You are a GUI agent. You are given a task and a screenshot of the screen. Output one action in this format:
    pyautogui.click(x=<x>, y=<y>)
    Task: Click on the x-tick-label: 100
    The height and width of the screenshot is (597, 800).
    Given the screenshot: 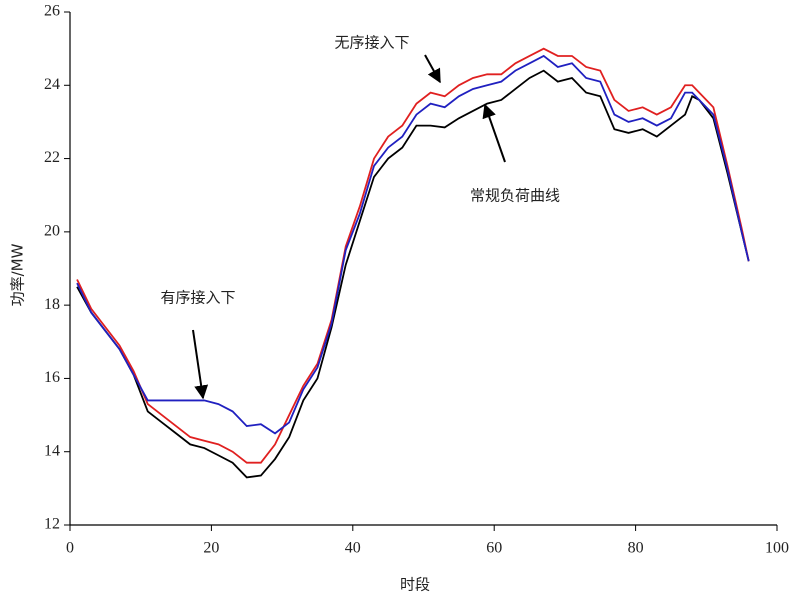 What is the action you would take?
    pyautogui.click(x=777, y=548)
    